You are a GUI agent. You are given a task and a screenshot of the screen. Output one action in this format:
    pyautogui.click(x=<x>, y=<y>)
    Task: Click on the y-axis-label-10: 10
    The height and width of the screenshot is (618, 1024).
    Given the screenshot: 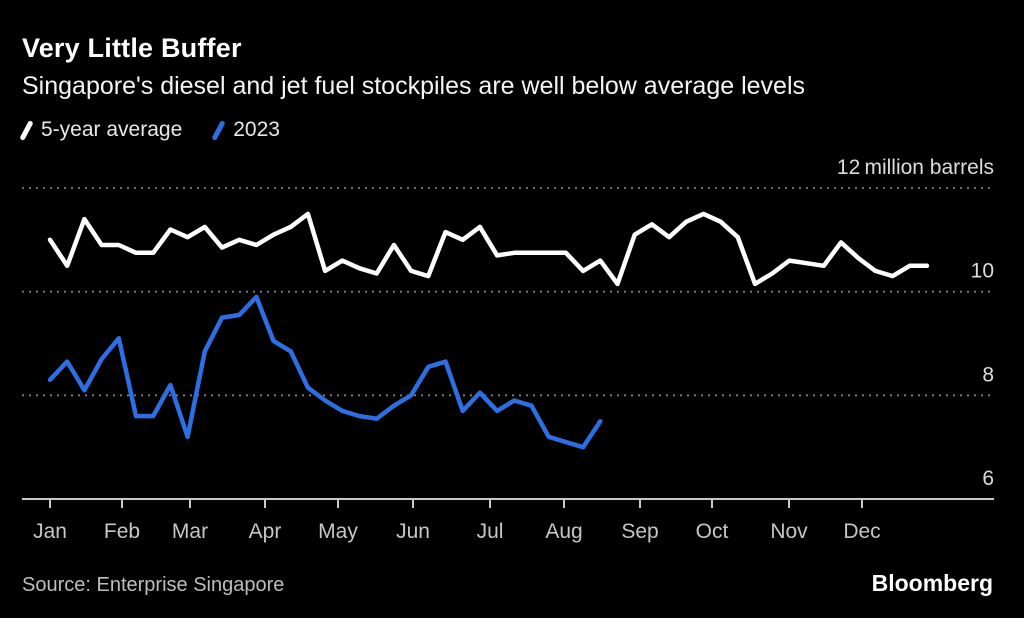 What is the action you would take?
    pyautogui.click(x=982, y=271)
    